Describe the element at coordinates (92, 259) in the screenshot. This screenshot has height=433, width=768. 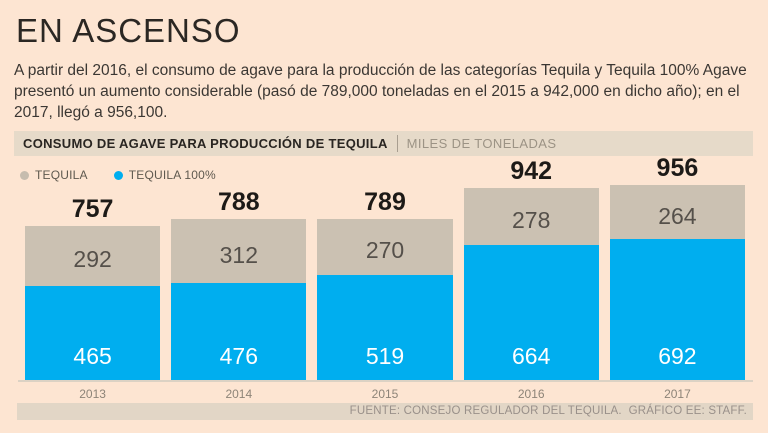
I see `segment-value-label: 292` at that location.